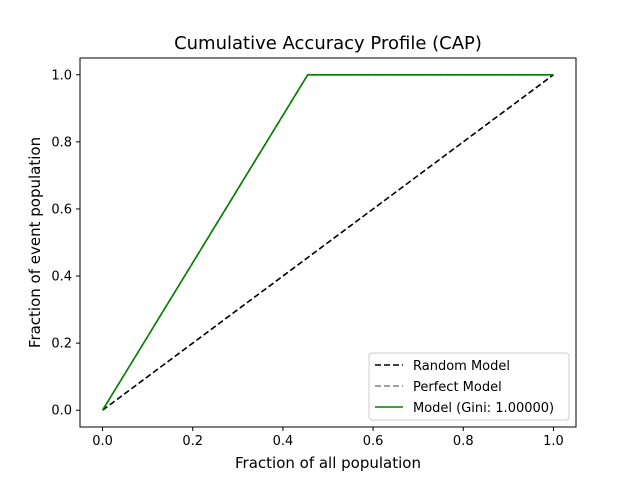 The height and width of the screenshot is (480, 640). Describe the element at coordinates (483, 408) in the screenshot. I see `legend-label-2: Model (Gini: 1.00000)` at that location.